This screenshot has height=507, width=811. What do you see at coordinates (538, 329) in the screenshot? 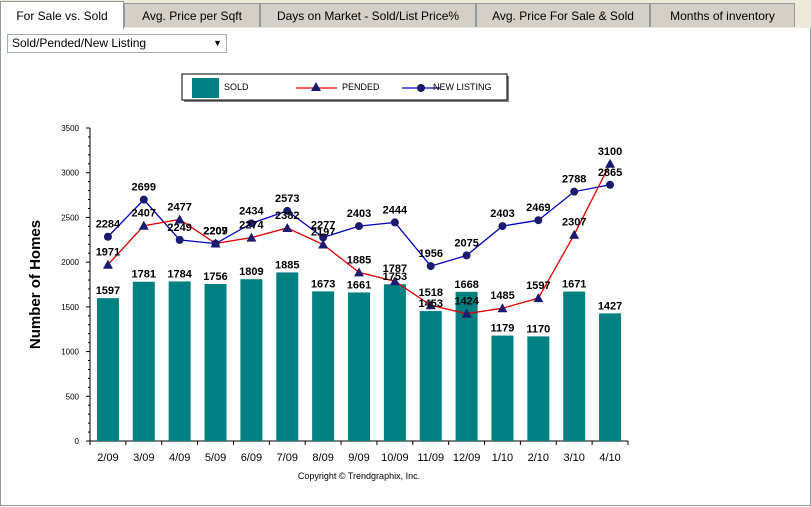
I see `data-label-sold: 1170` at bounding box center [538, 329].